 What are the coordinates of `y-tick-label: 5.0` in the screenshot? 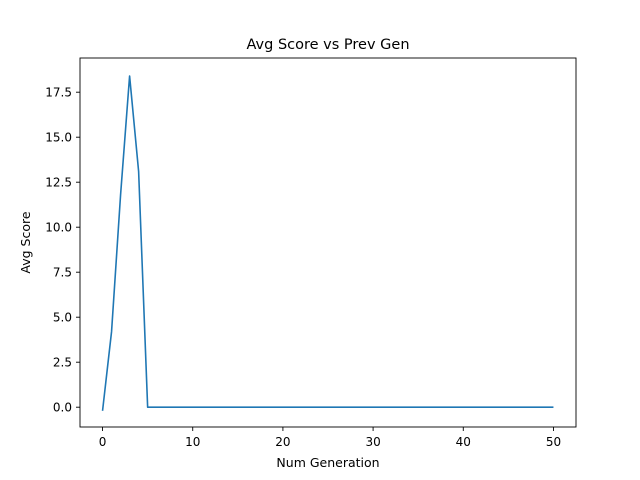 It's located at (62, 318).